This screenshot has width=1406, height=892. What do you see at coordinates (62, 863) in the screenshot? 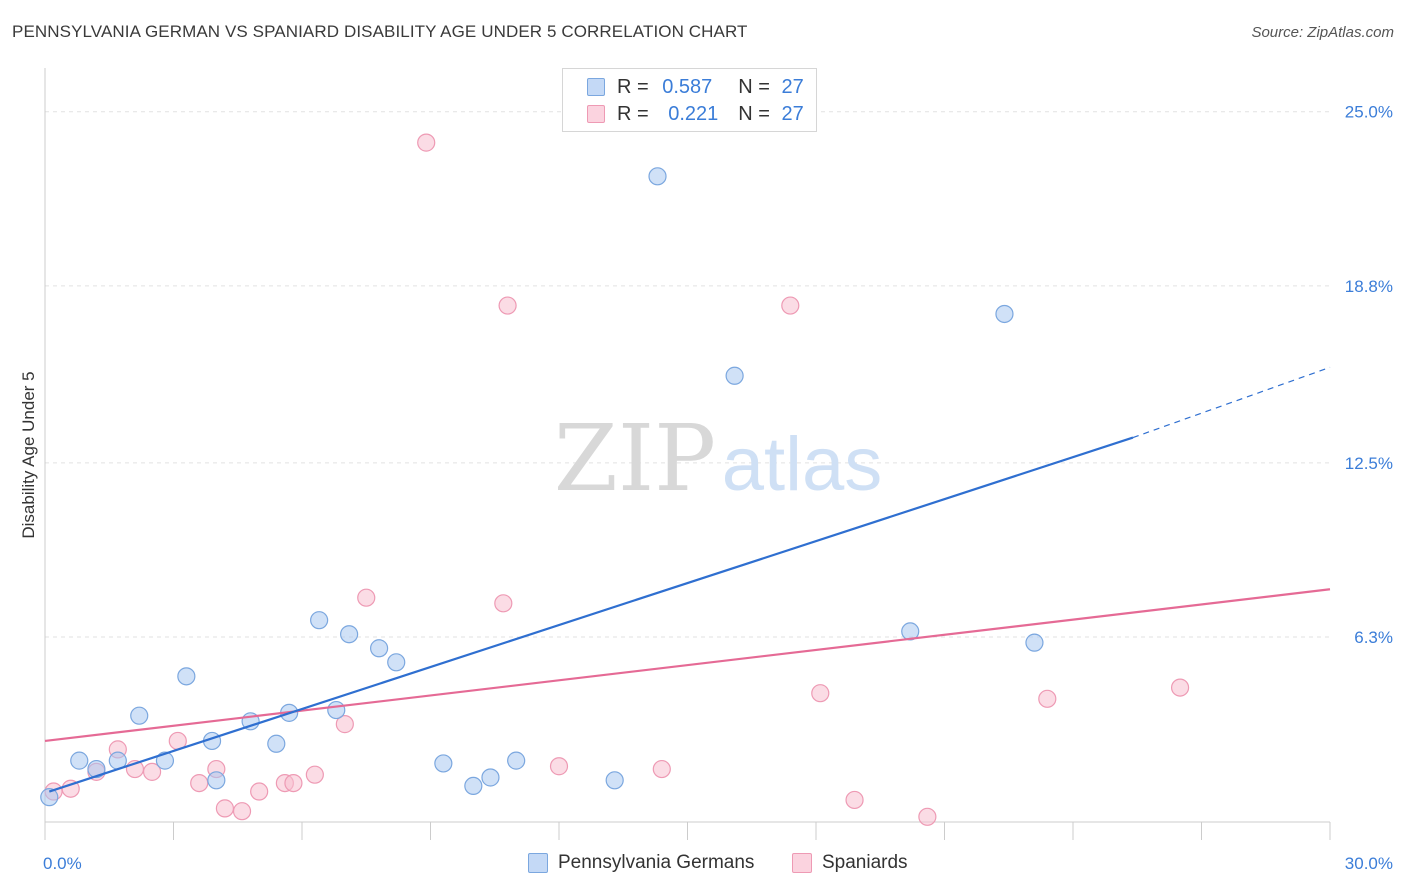
I see `x-tick-label-0: 0.0%` at bounding box center [62, 863].